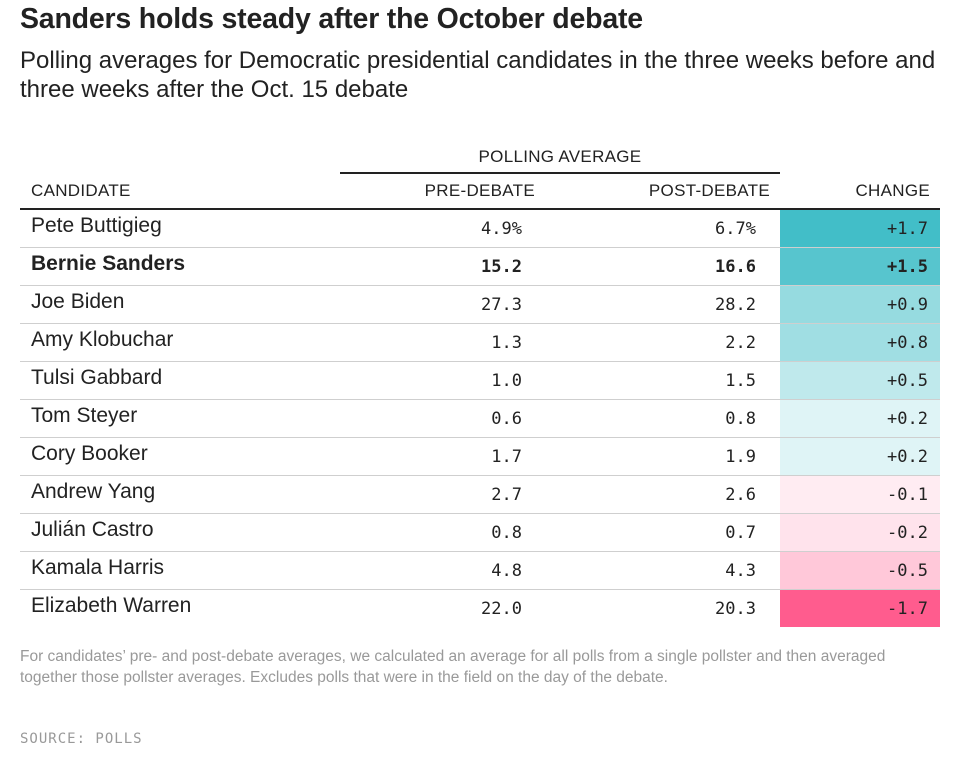  I want to click on column-header-post-debate: POST-DEBATE, so click(709, 190).